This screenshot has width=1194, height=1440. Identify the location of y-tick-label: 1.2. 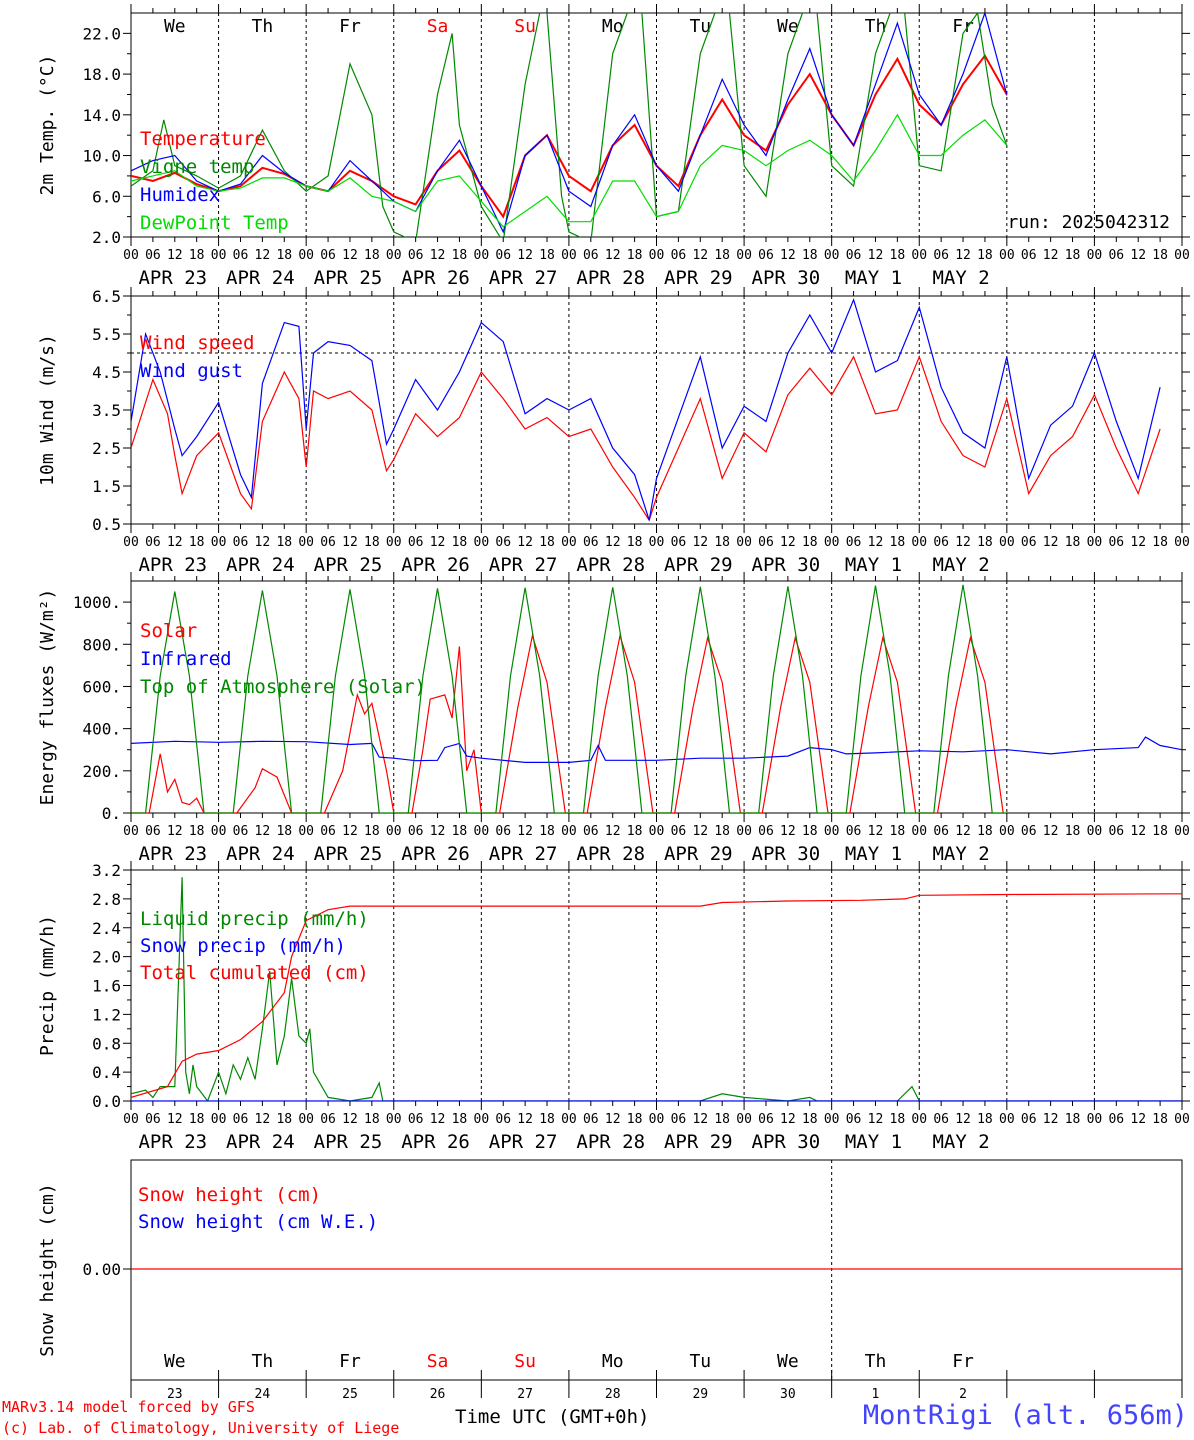
(106, 1014).